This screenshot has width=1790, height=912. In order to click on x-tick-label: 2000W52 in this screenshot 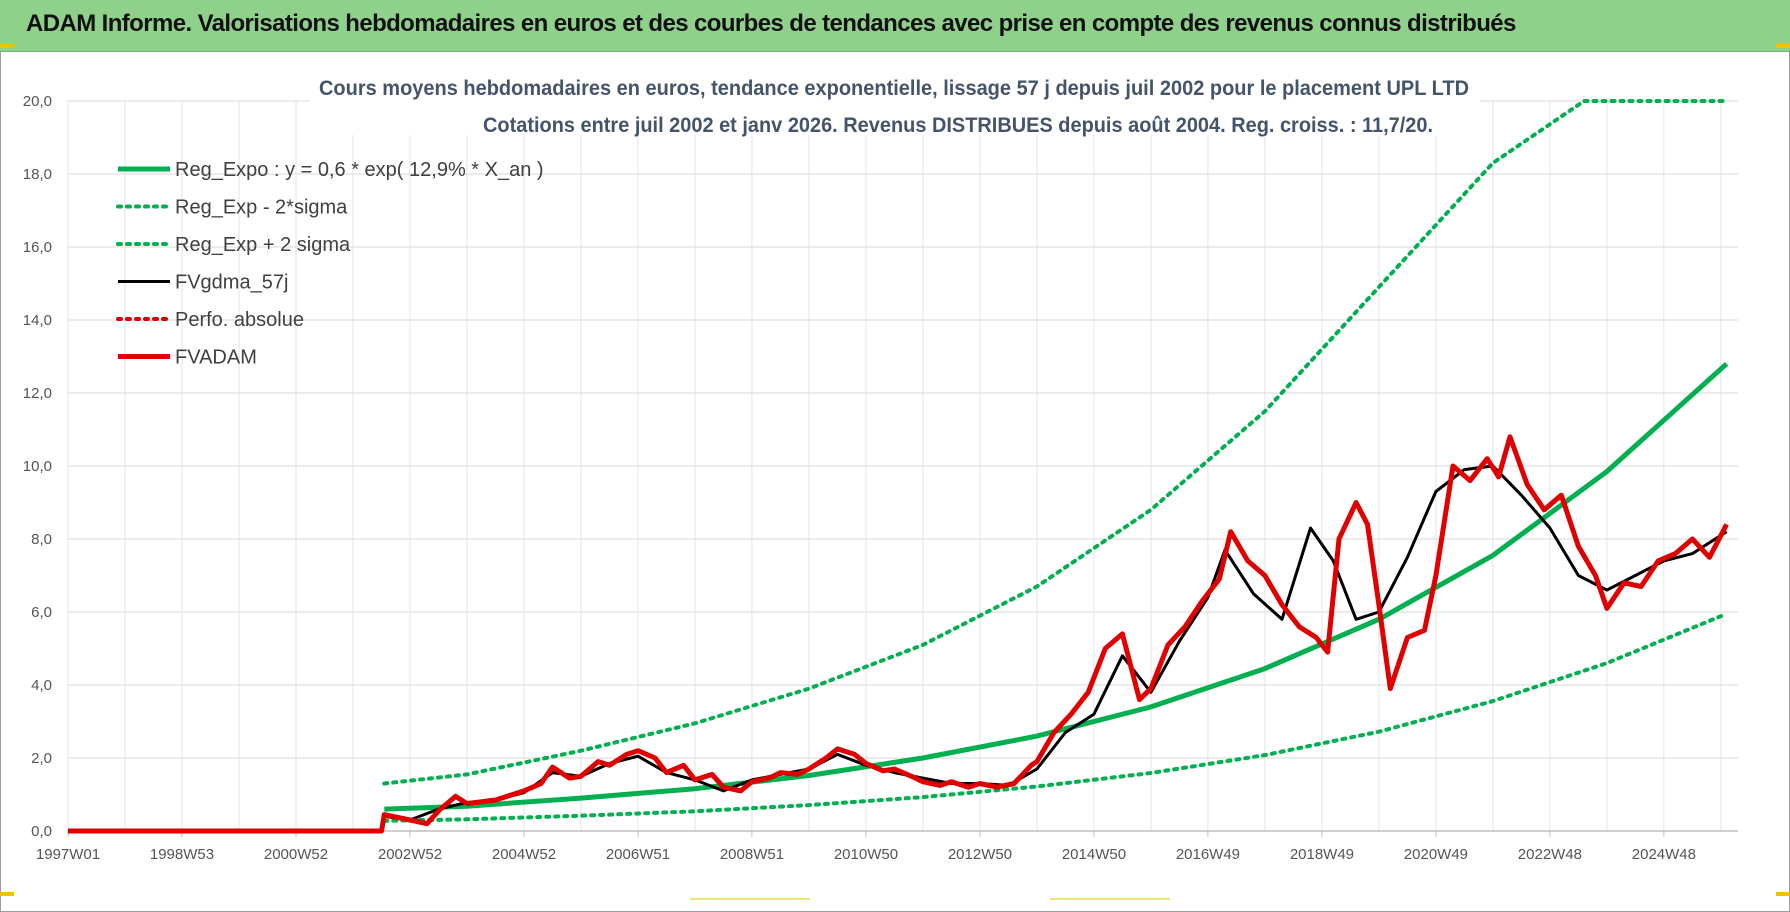, I will do `click(296, 854)`.